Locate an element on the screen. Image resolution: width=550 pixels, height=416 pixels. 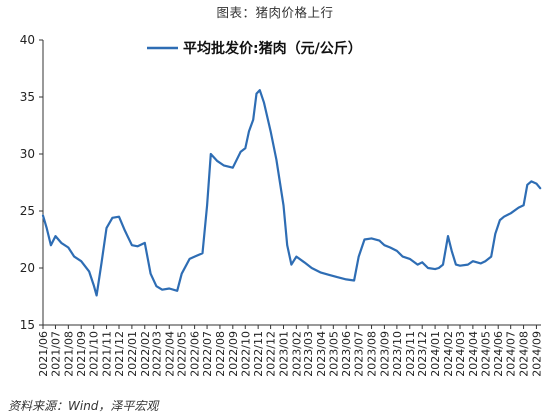
x-tick-label: 2023/05 is located at coordinates (333, 354).